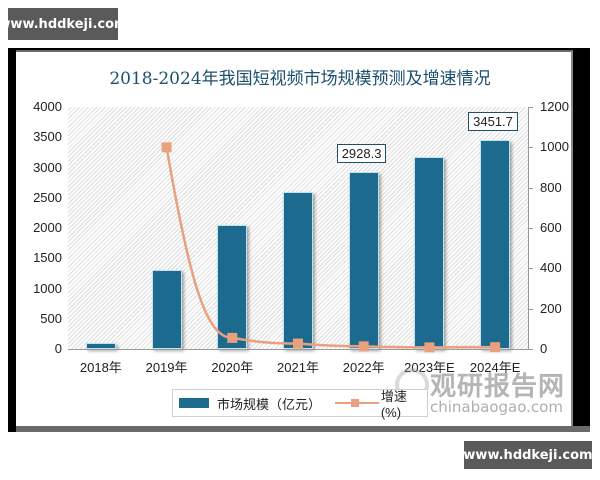  I want to click on y-left-tick: 0, so click(58, 348).